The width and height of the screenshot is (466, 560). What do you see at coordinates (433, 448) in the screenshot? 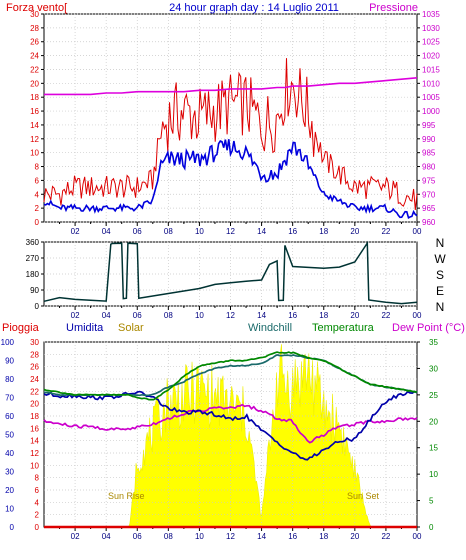
I see `temperature-ytick-label: 15` at bounding box center [433, 448].